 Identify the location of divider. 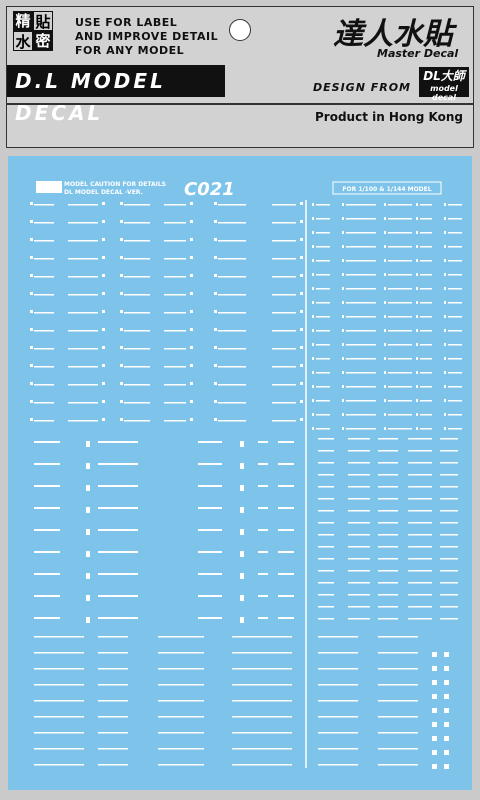
(240, 104).